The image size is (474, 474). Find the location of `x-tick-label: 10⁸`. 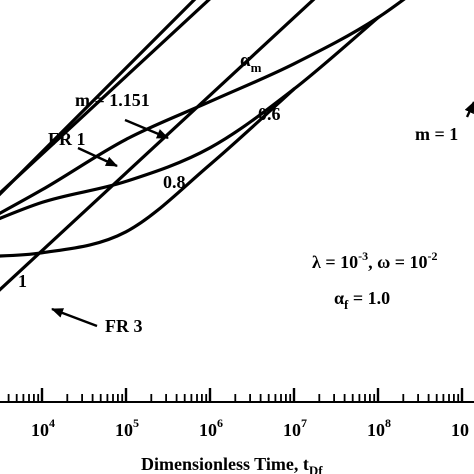

x-tick-label: 10⁸ is located at coordinates (379, 428).